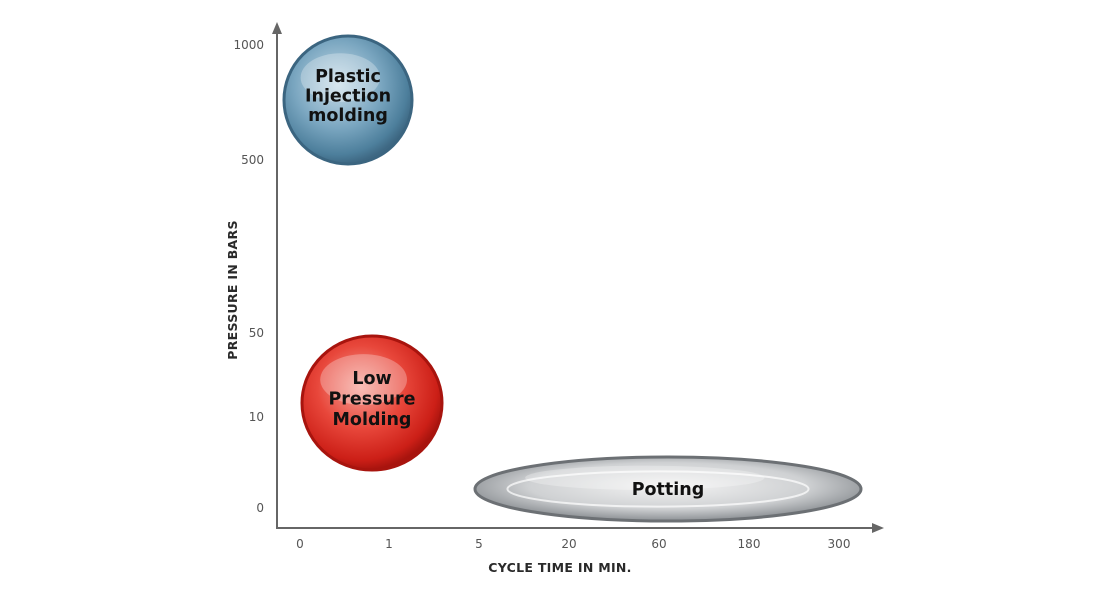 Image resolution: width=1114 pixels, height=593 pixels. What do you see at coordinates (256, 333) in the screenshot?
I see `y-tick-label: 50` at bounding box center [256, 333].